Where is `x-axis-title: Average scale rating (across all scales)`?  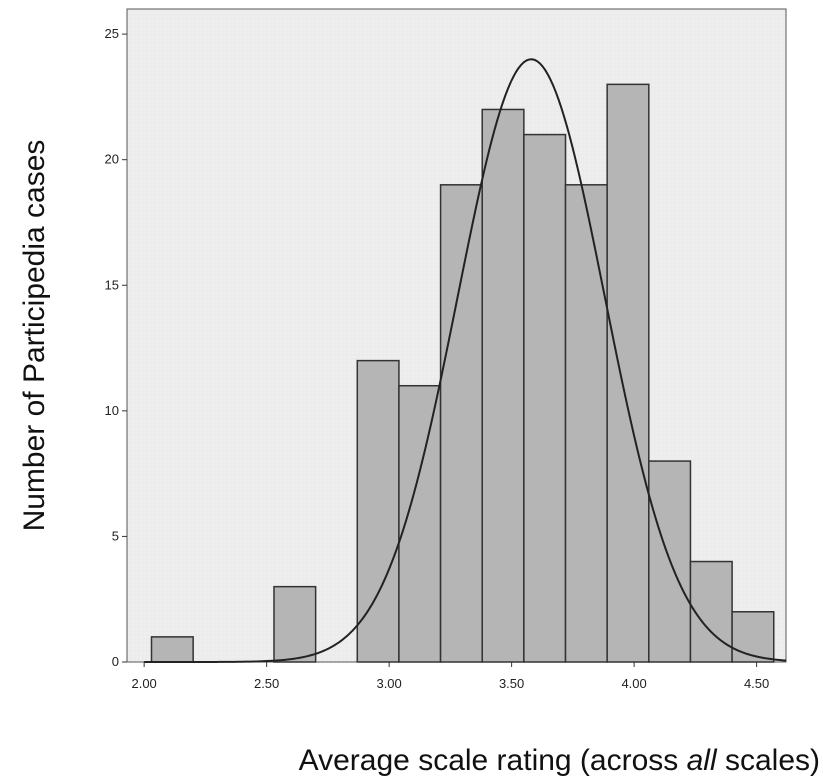
x-axis-title: Average scale rating (across all scales) is located at coordinates (559, 760).